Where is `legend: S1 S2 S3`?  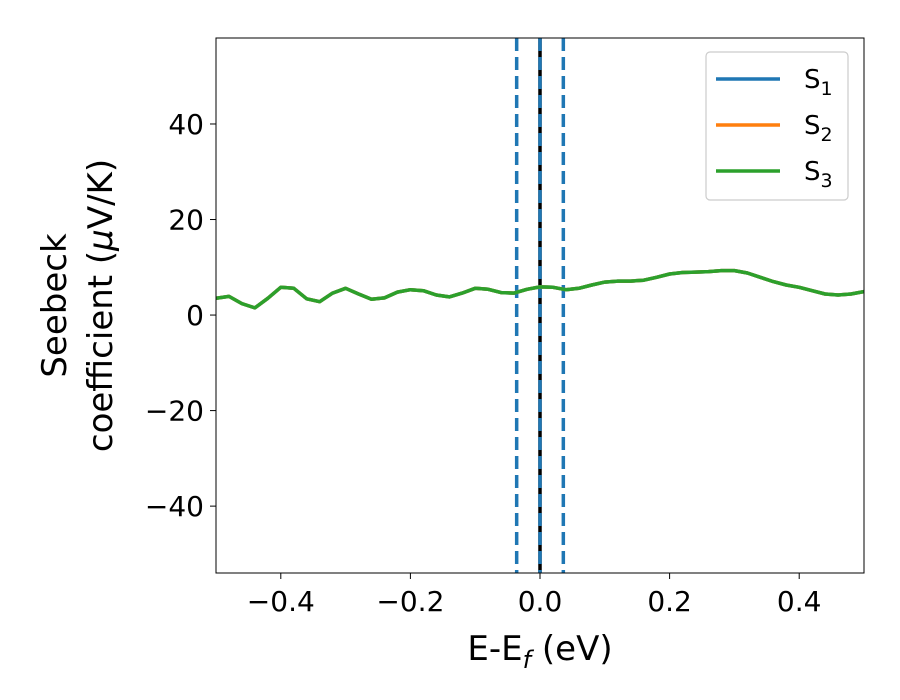
legend: S1 S2 S3 is located at coordinates (777, 126).